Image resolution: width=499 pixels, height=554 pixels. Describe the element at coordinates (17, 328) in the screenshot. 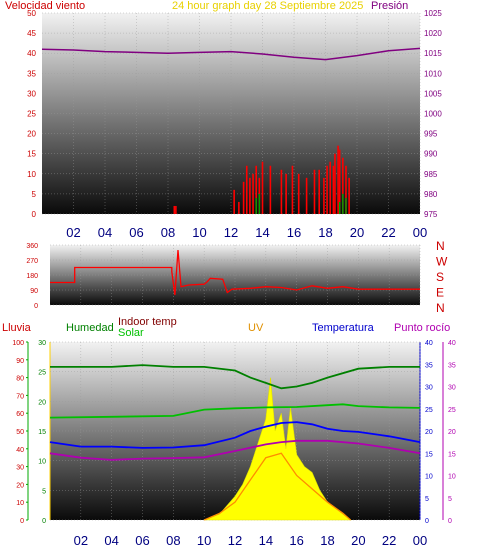

I see `legend-lluvia: Lluvia` at that location.